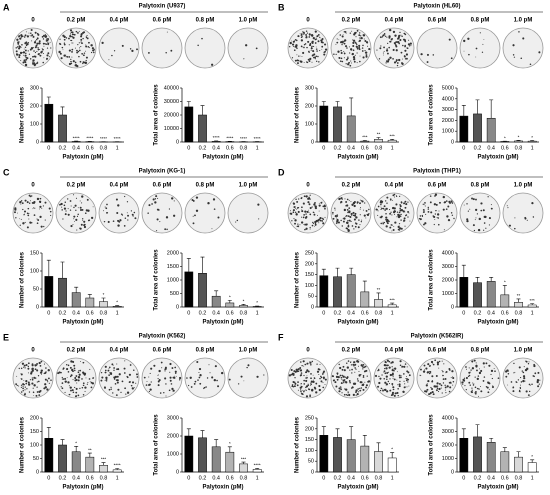 The width and height of the screenshot is (550, 495). What do you see at coordinates (104, 313) in the screenshot?
I see `x-tick-label: 0.8` at bounding box center [104, 313].